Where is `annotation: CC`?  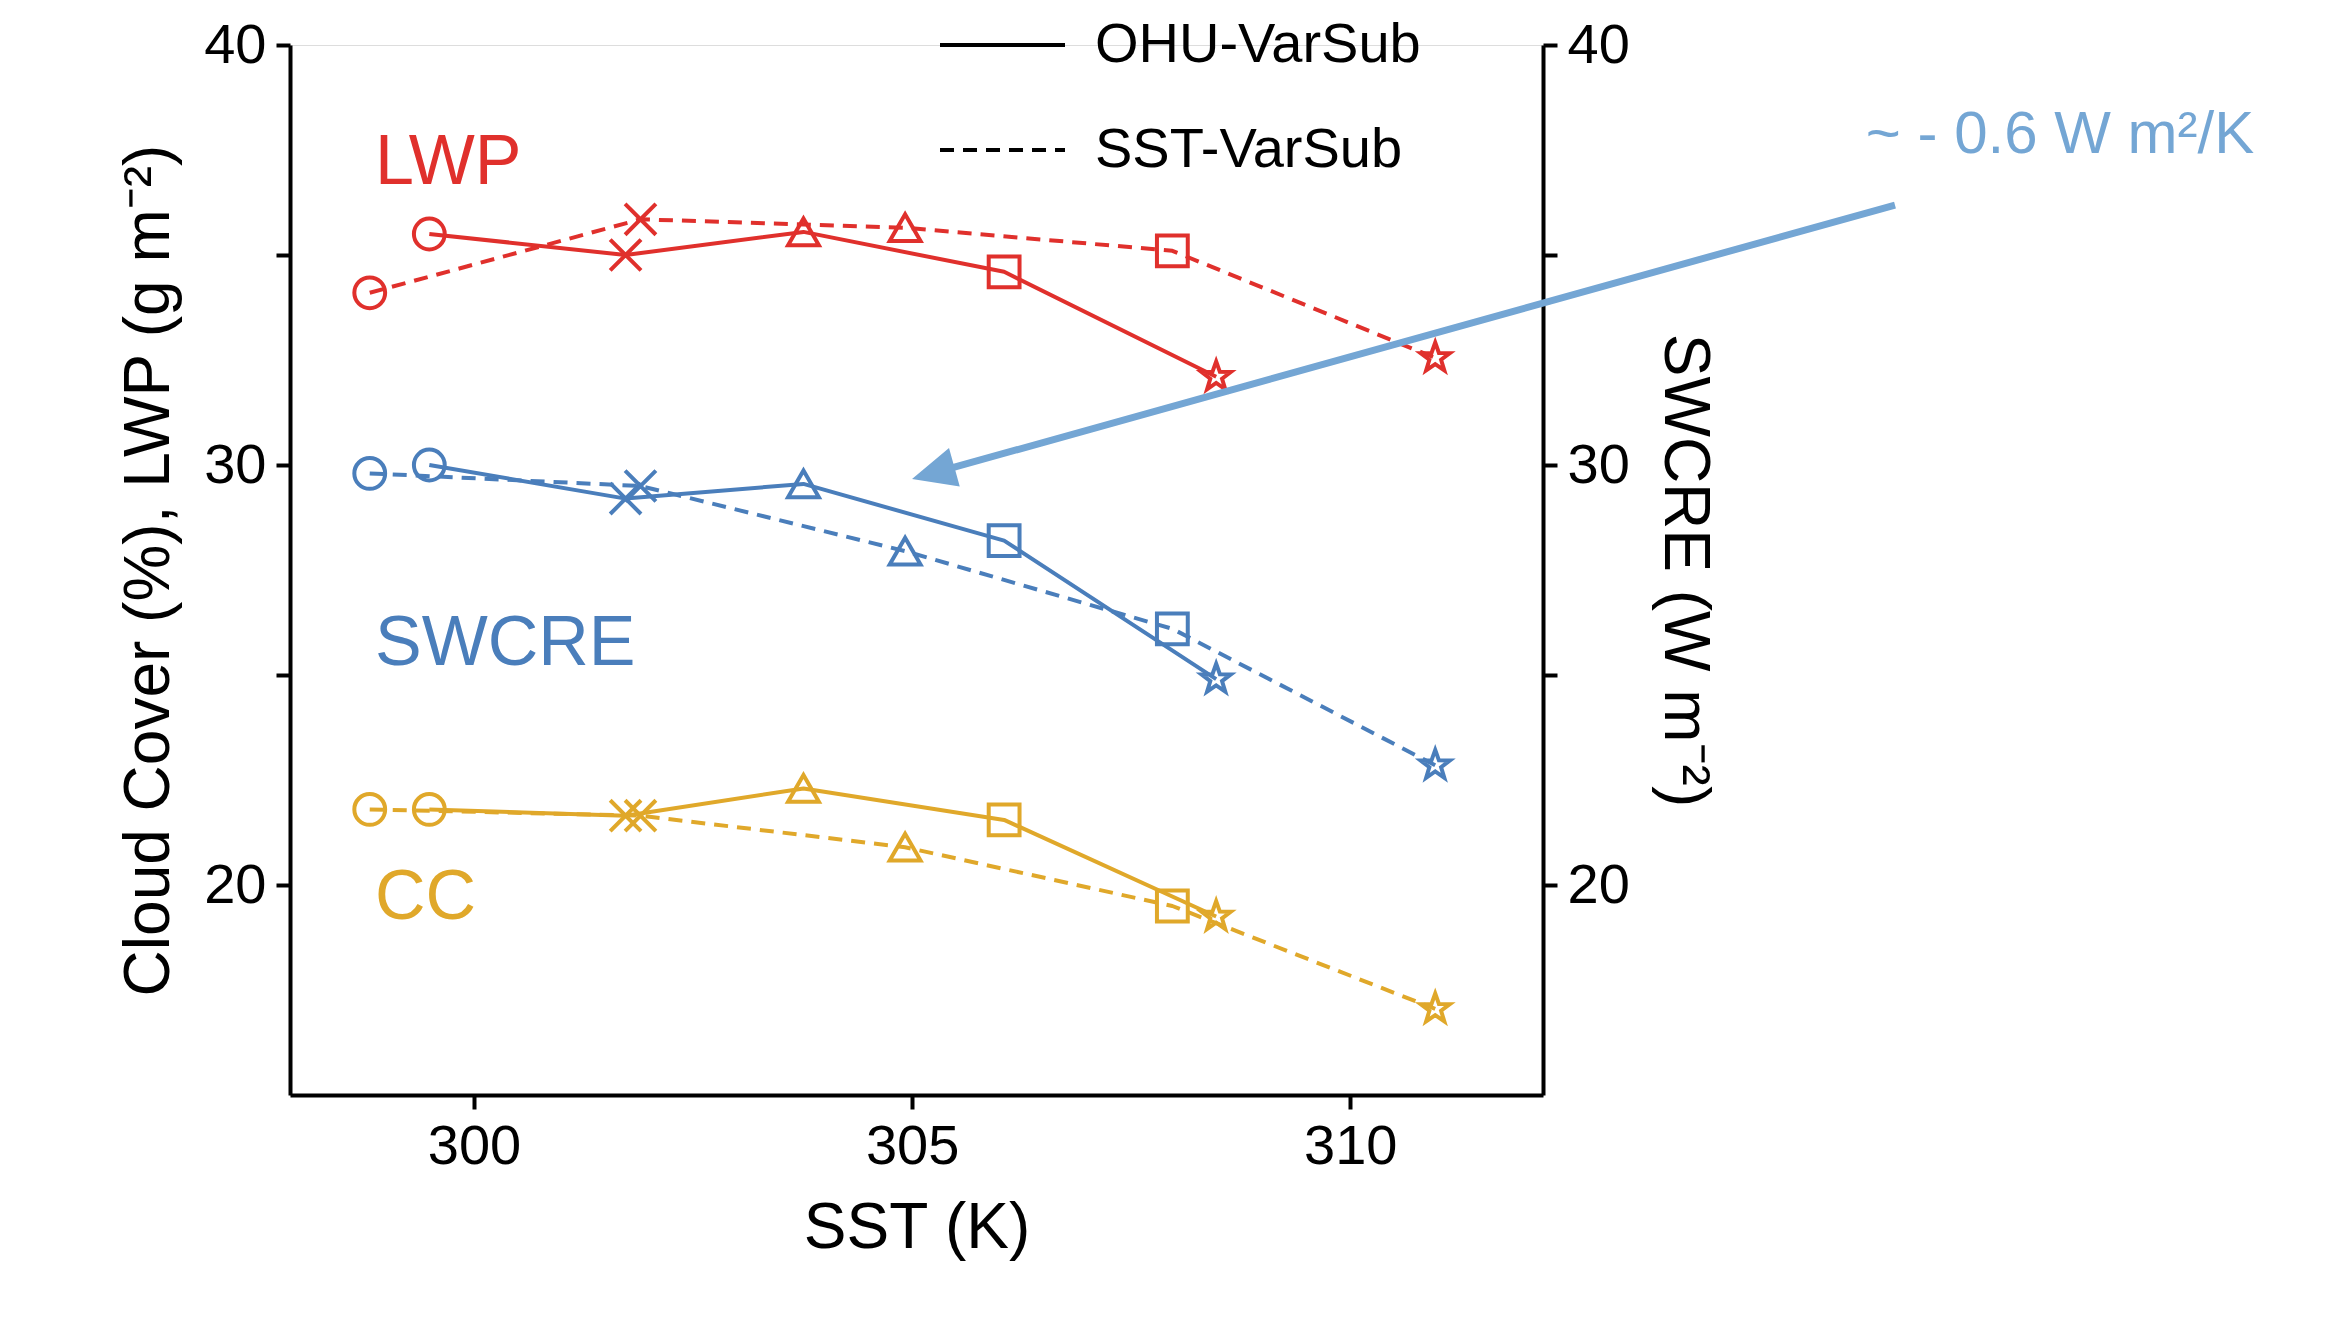
annotation: CC is located at coordinates (426, 895).